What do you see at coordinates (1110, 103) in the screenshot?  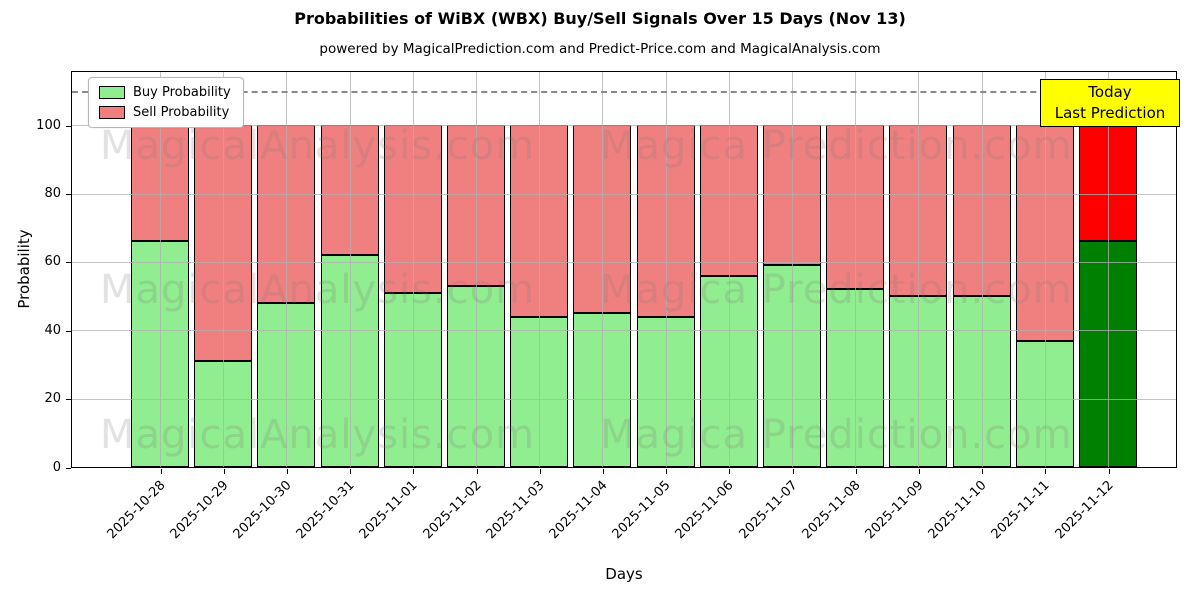 I see `today-annotation: Today Last Prediction` at bounding box center [1110, 103].